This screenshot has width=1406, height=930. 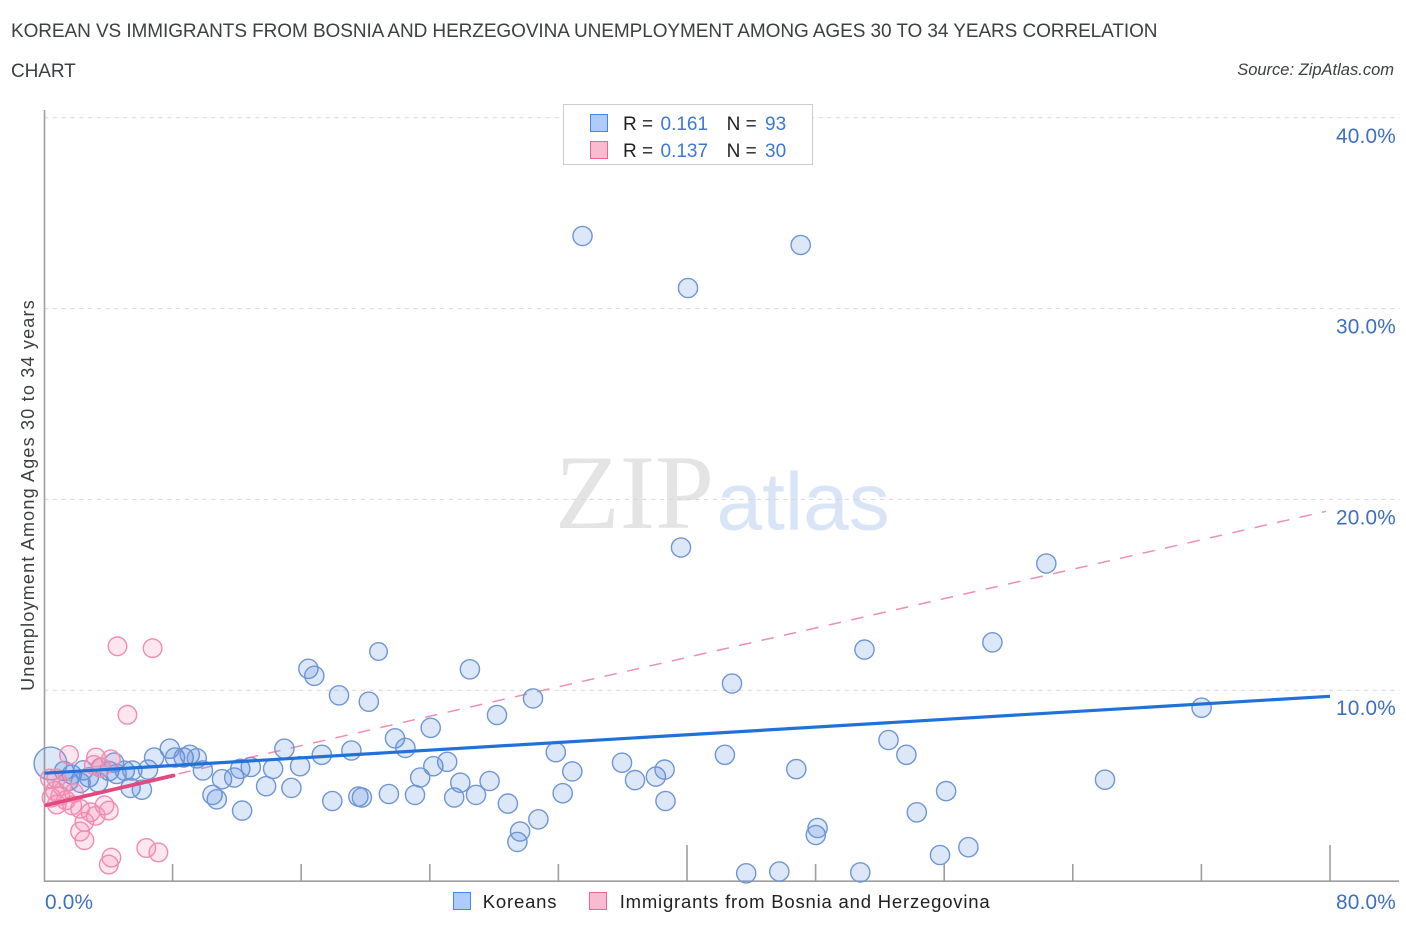 I want to click on svg-text: atlas, so click(x=803, y=502).